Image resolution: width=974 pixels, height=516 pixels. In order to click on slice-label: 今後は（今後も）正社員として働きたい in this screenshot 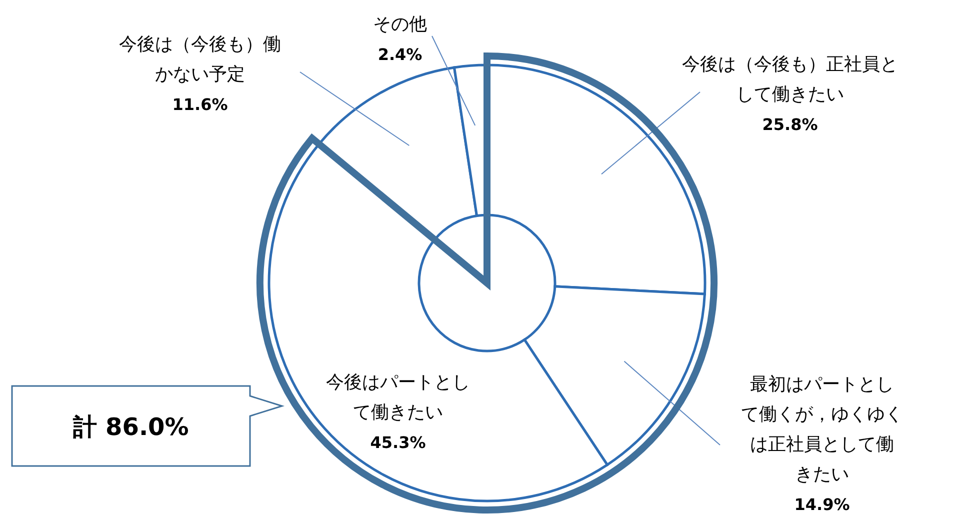, I will do `click(790, 79)`.